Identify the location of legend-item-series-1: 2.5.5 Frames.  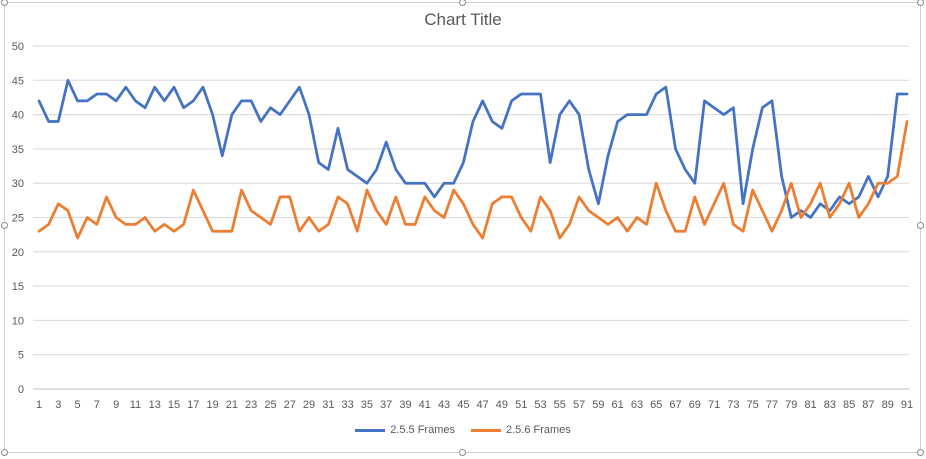
(405, 430).